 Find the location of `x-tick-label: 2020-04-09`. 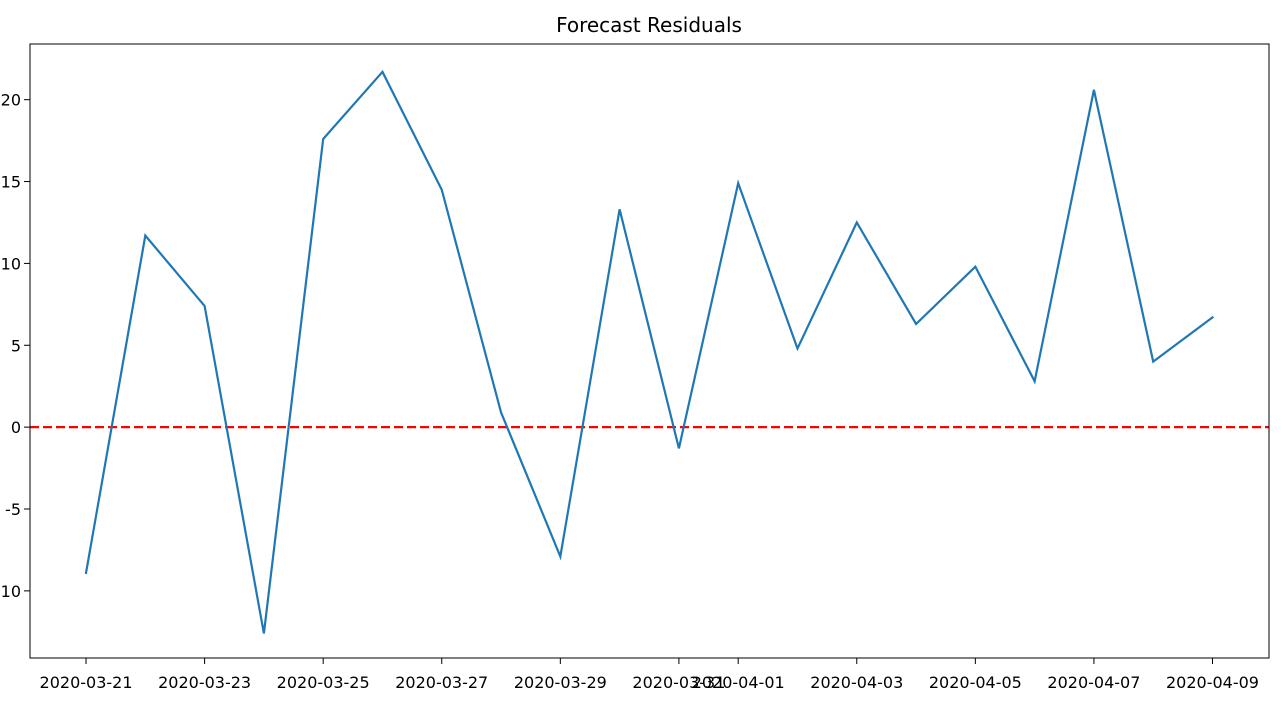

x-tick-label: 2020-04-09 is located at coordinates (1212, 682).